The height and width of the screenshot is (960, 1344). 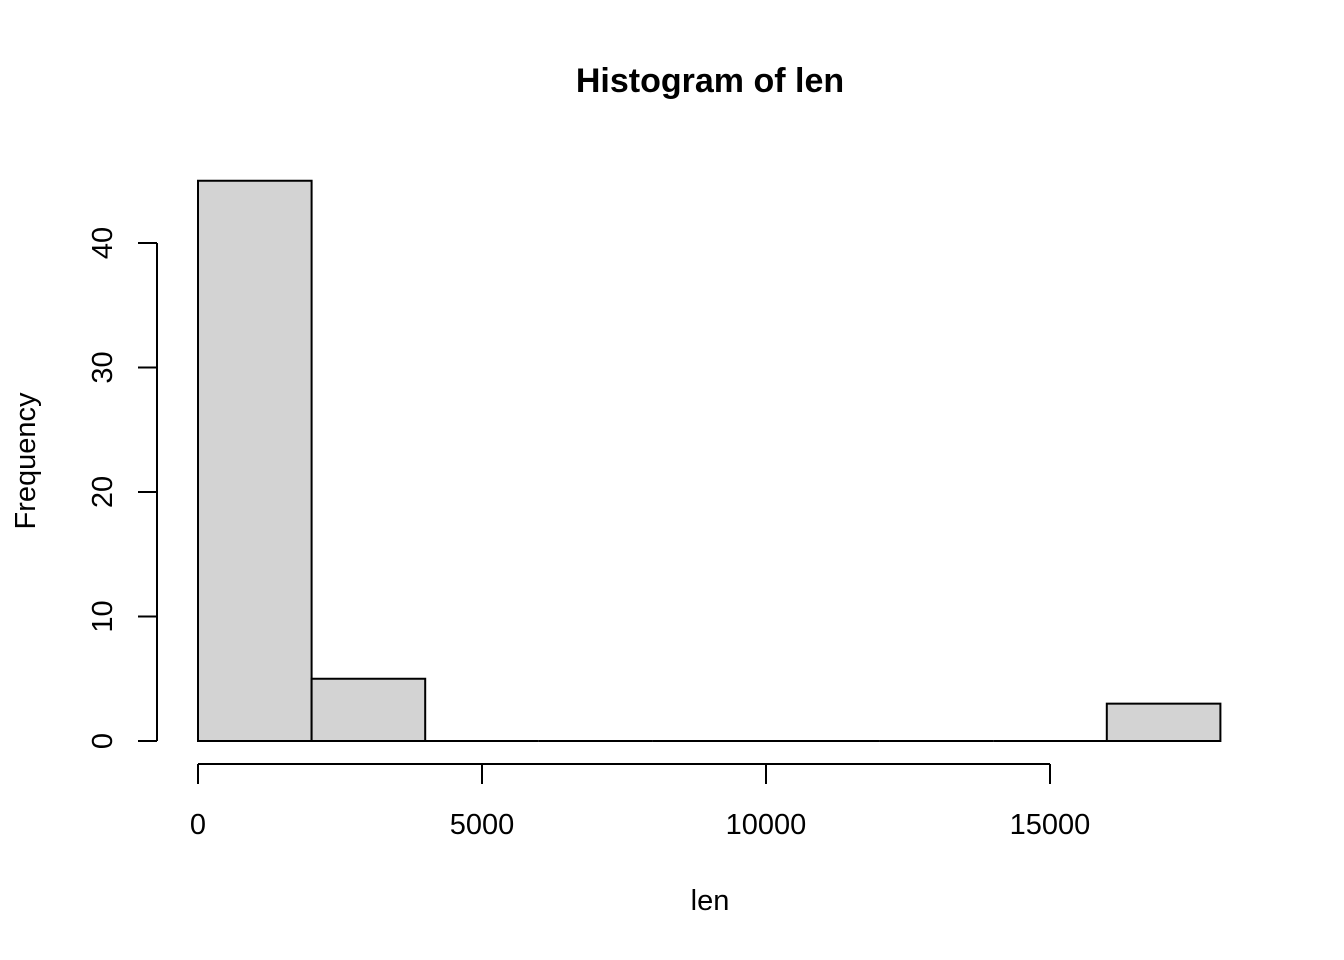 What do you see at coordinates (710, 901) in the screenshot?
I see `x-axis-label: len` at bounding box center [710, 901].